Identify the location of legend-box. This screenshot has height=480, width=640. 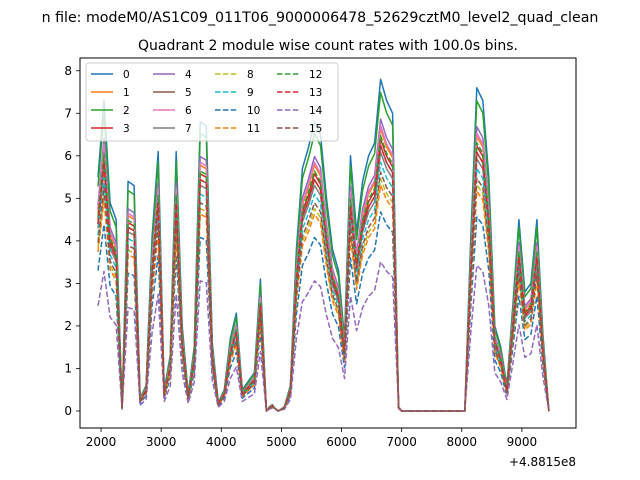
(212, 102).